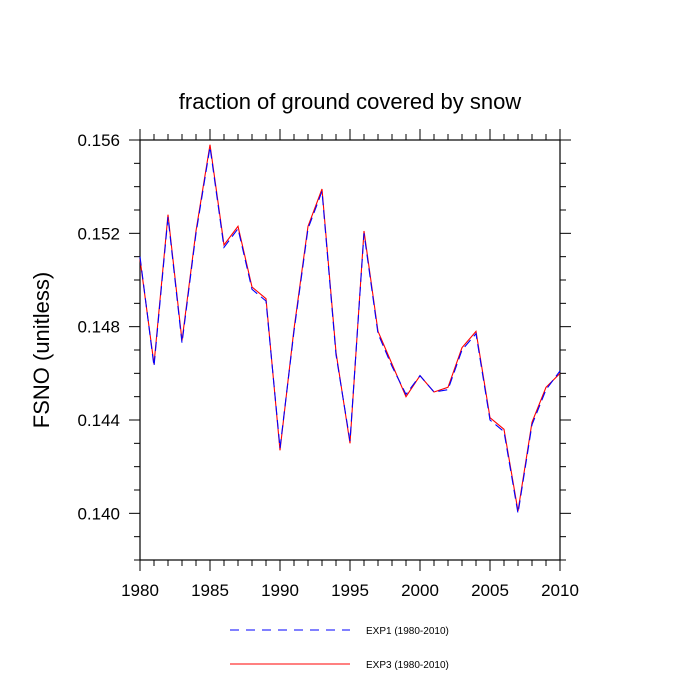 The height and width of the screenshot is (700, 700). Describe the element at coordinates (407, 631) in the screenshot. I see `legend-label-exp1: EXP1 (1980-2010)` at that location.